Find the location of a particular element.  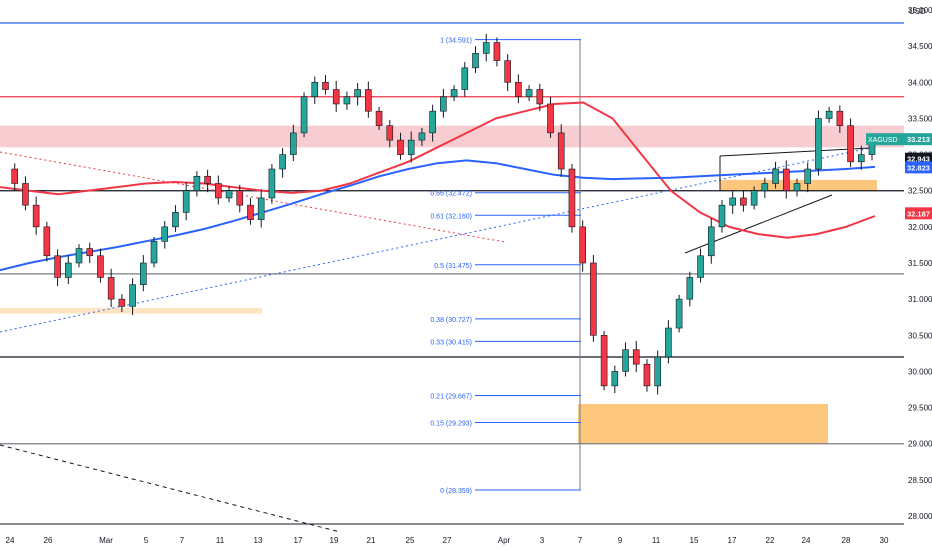

x-tick-label: 7 is located at coordinates (182, 540).